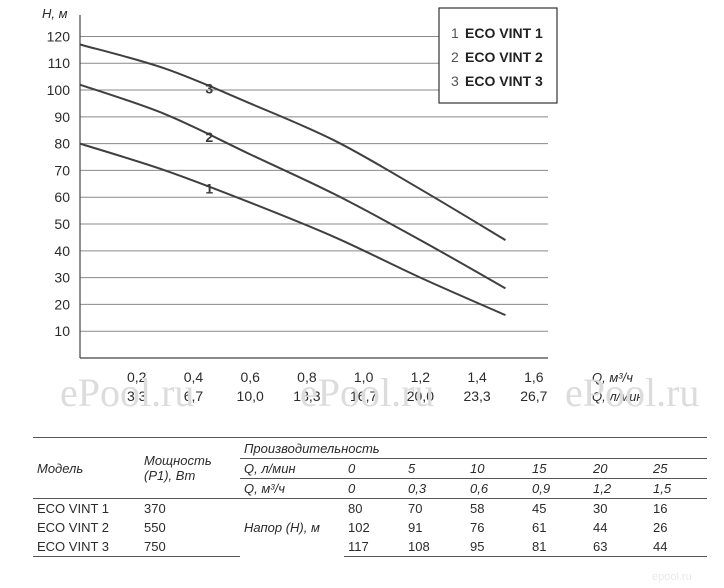 The height and width of the screenshot is (588, 724). What do you see at coordinates (497, 468) in the screenshot?
I see `q-lmin-2: 10` at bounding box center [497, 468].